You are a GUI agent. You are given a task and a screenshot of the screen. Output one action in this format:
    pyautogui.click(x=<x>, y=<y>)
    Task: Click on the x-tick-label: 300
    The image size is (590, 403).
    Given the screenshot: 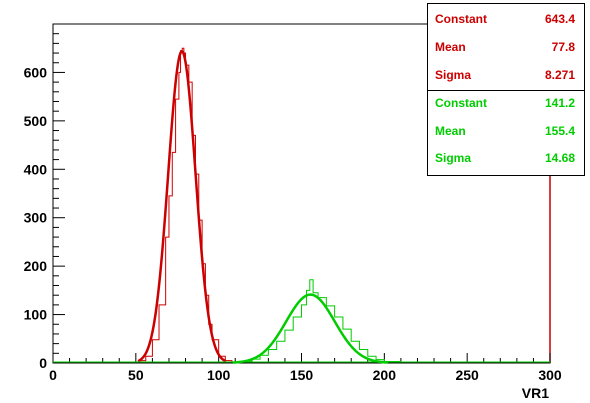 What is the action you would take?
    pyautogui.click(x=550, y=375)
    